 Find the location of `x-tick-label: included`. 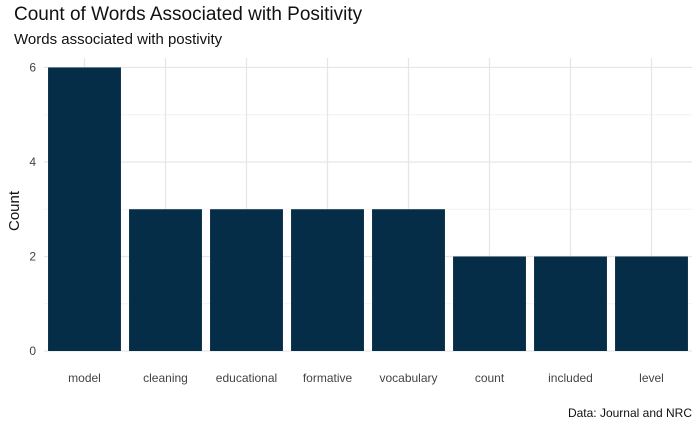

x-tick-label: included is located at coordinates (570, 378).